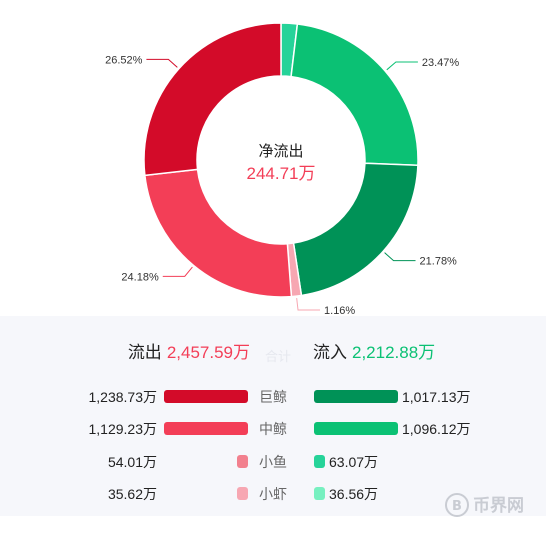 This screenshot has width=546, height=534. Describe the element at coordinates (140, 277) in the screenshot. I see `slice-percent-label: 24.18%` at that location.